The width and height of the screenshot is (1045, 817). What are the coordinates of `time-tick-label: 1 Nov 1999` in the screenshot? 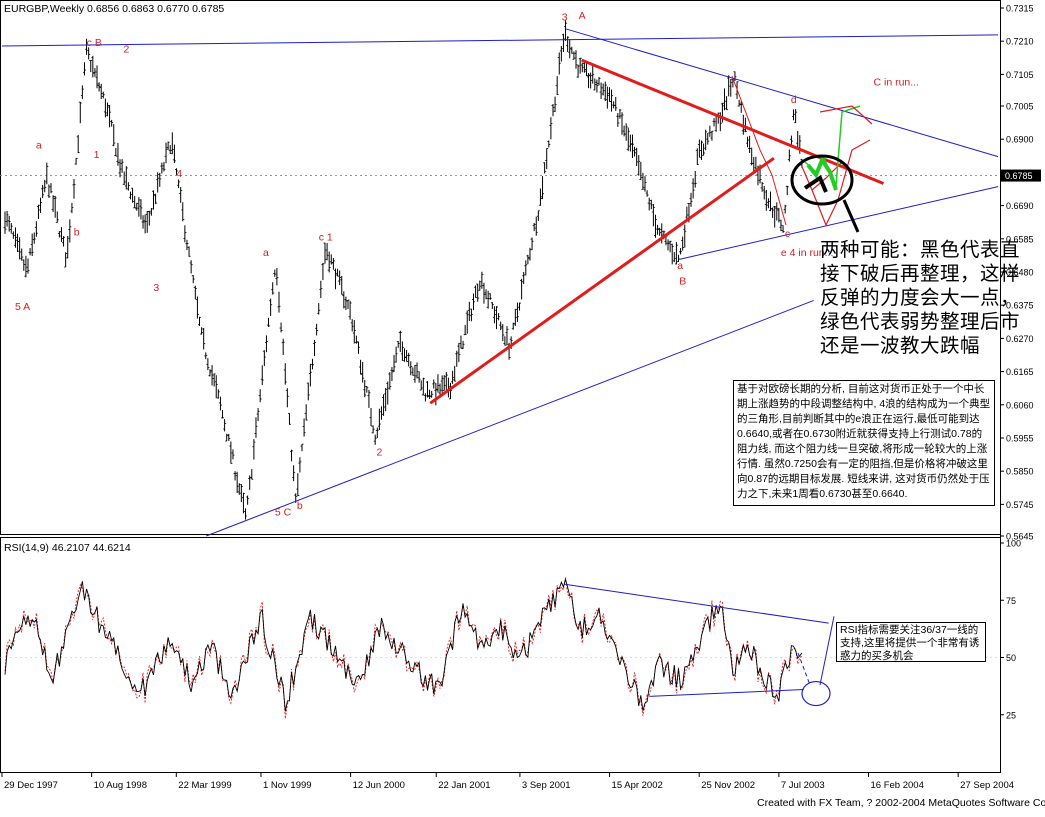 It's located at (287, 785).